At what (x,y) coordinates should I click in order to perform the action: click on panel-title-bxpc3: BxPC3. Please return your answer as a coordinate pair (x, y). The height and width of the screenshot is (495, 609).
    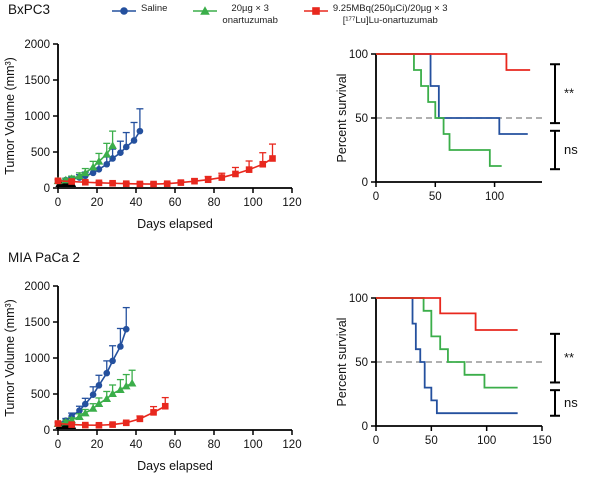
    Looking at the image, I should click on (29, 9).